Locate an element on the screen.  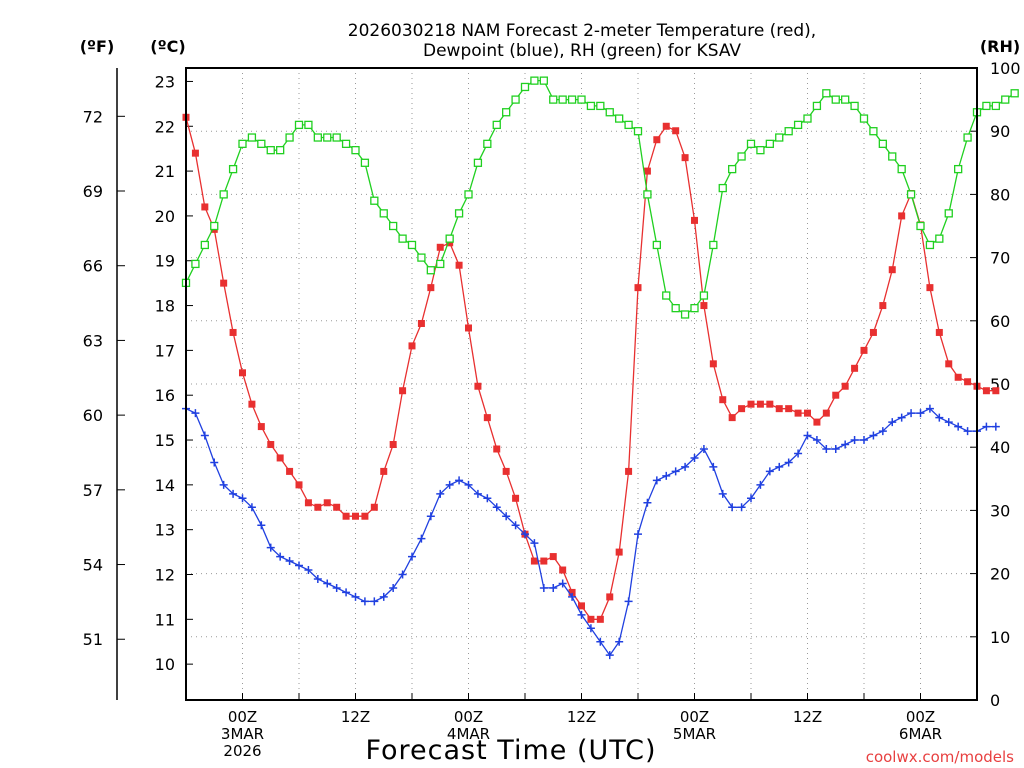
fahrenheit-unit-label: (ºF) is located at coordinates (97, 46).